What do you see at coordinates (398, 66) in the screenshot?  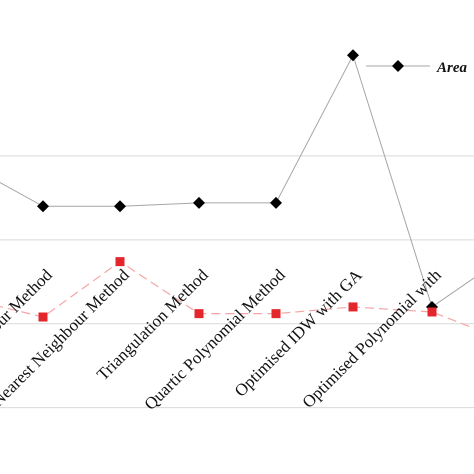 I see `legend-marker-diamond` at bounding box center [398, 66].